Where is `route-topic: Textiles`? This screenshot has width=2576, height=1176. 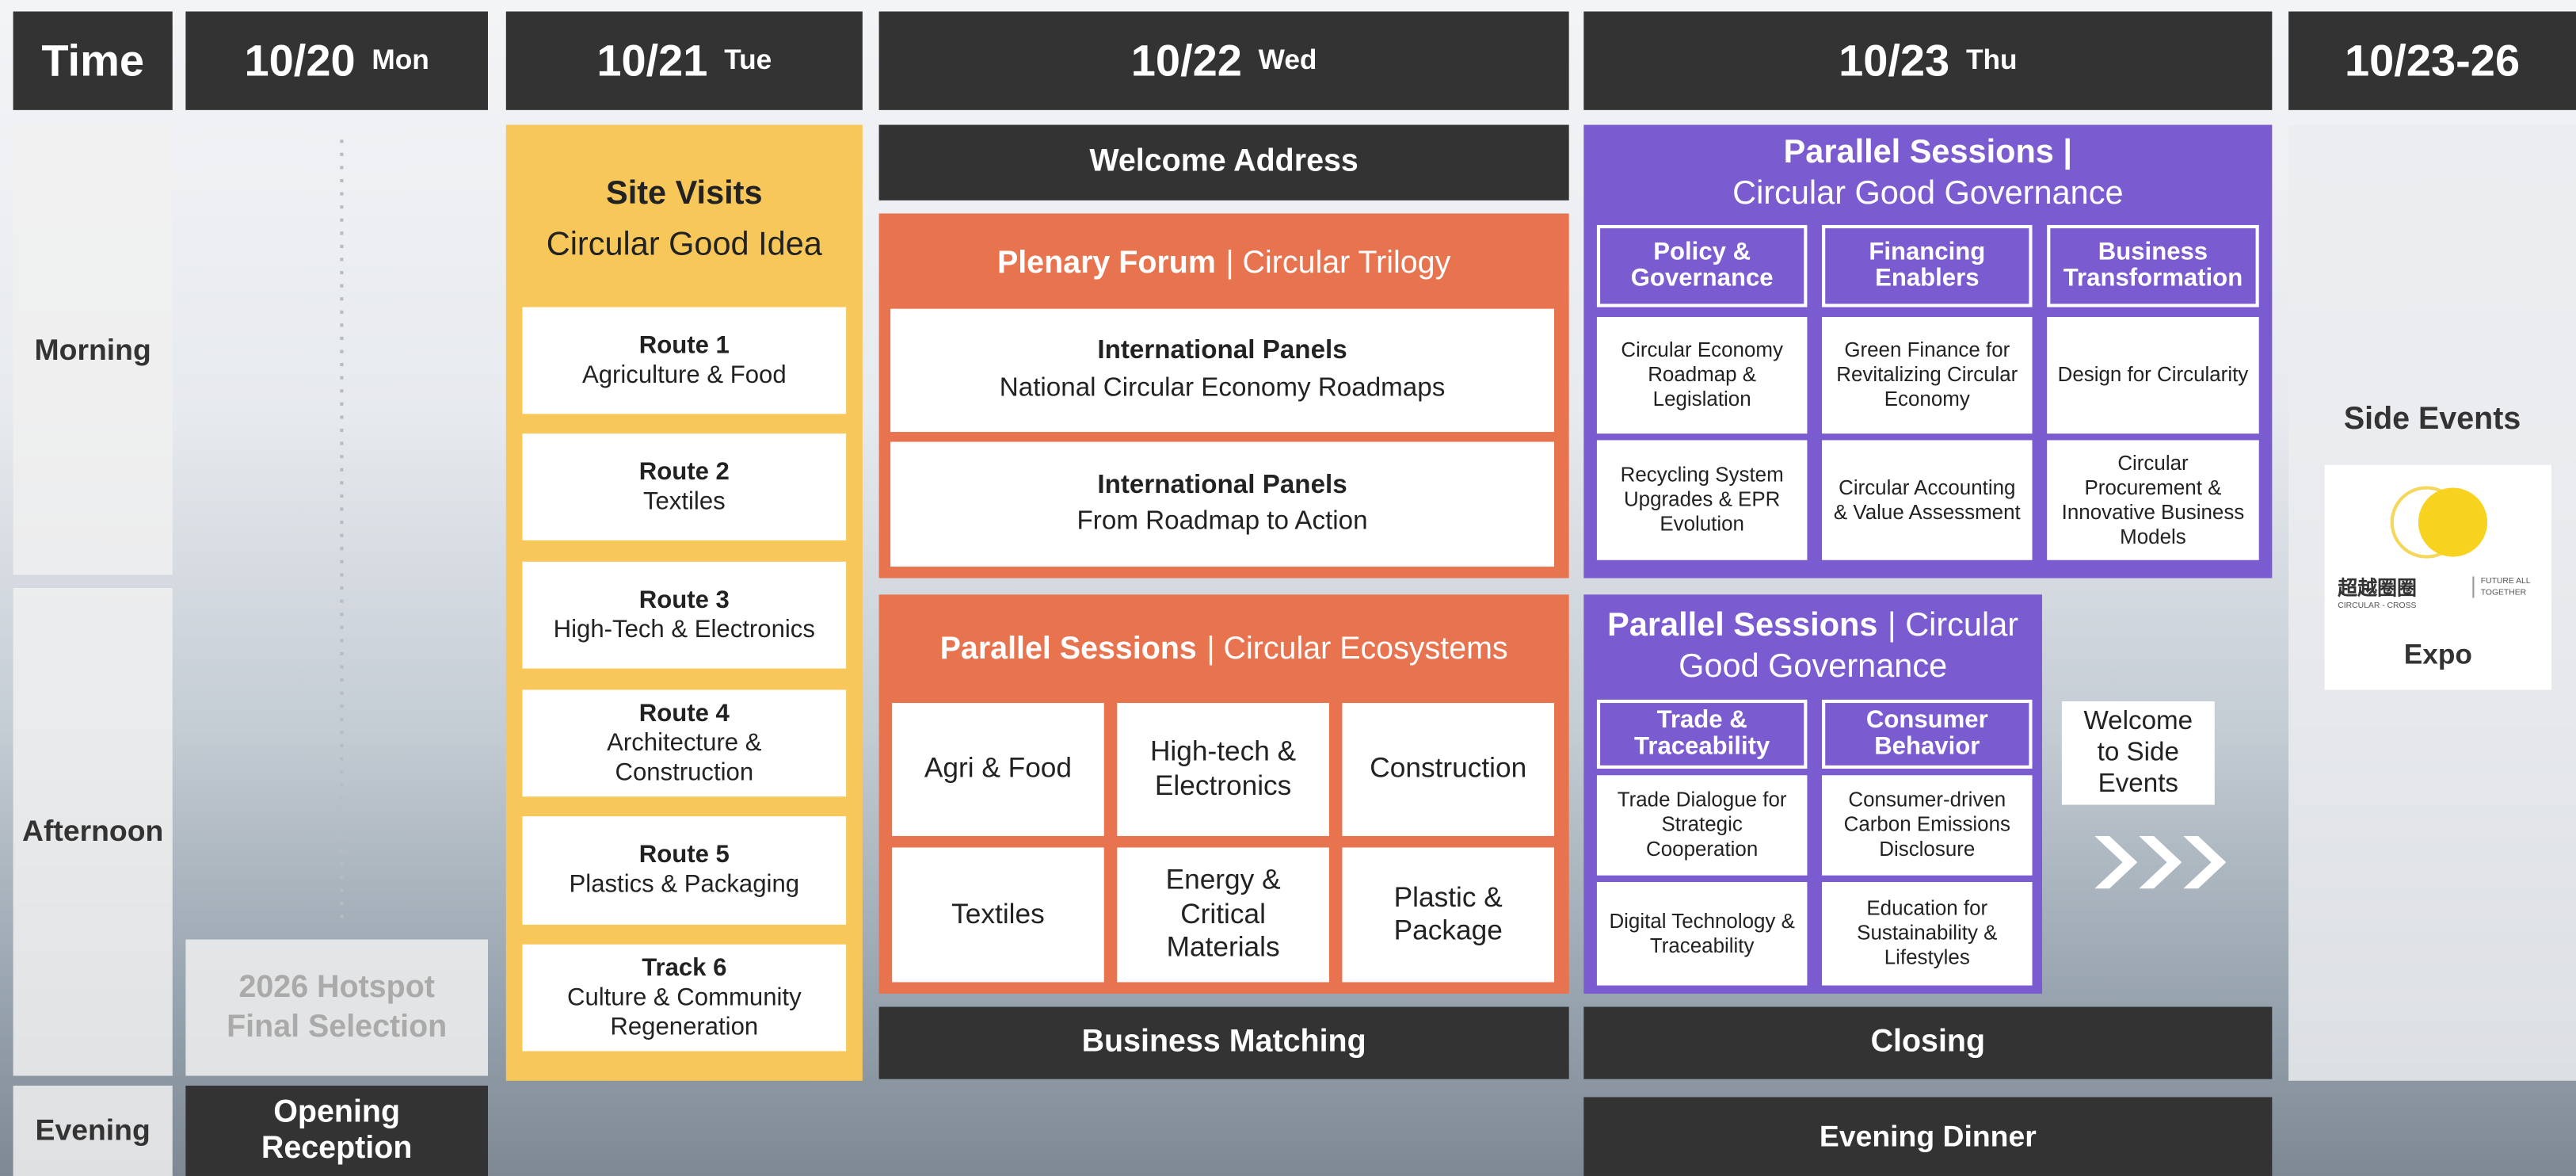
route-topic: Textiles is located at coordinates (684, 501).